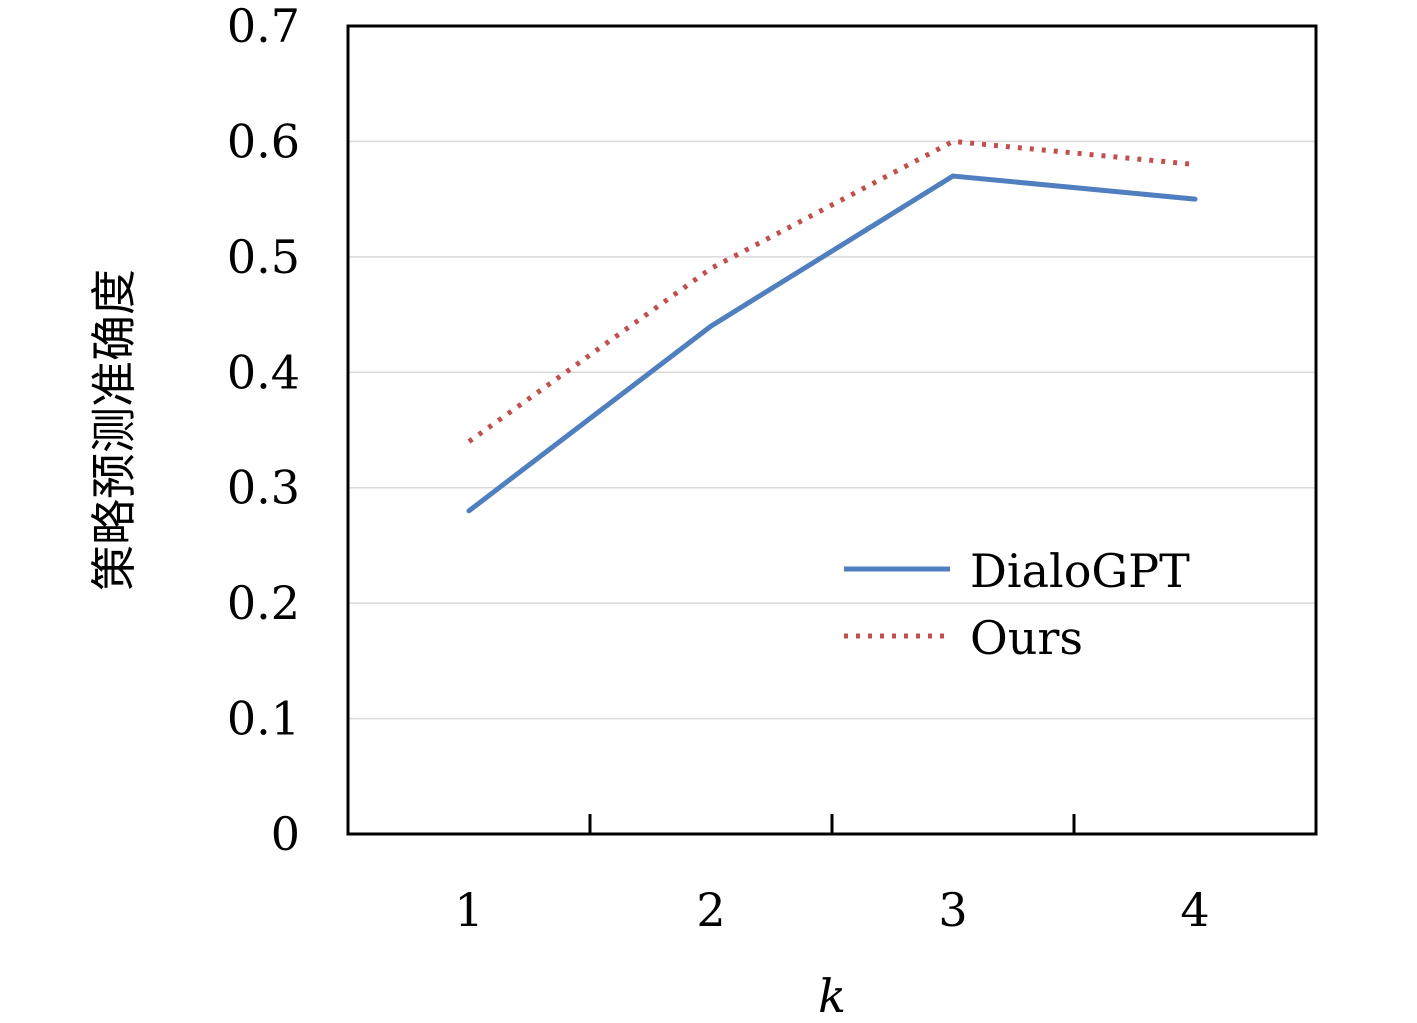  Describe the element at coordinates (263, 26) in the screenshot. I see `y-tick-label: 0.7` at that location.